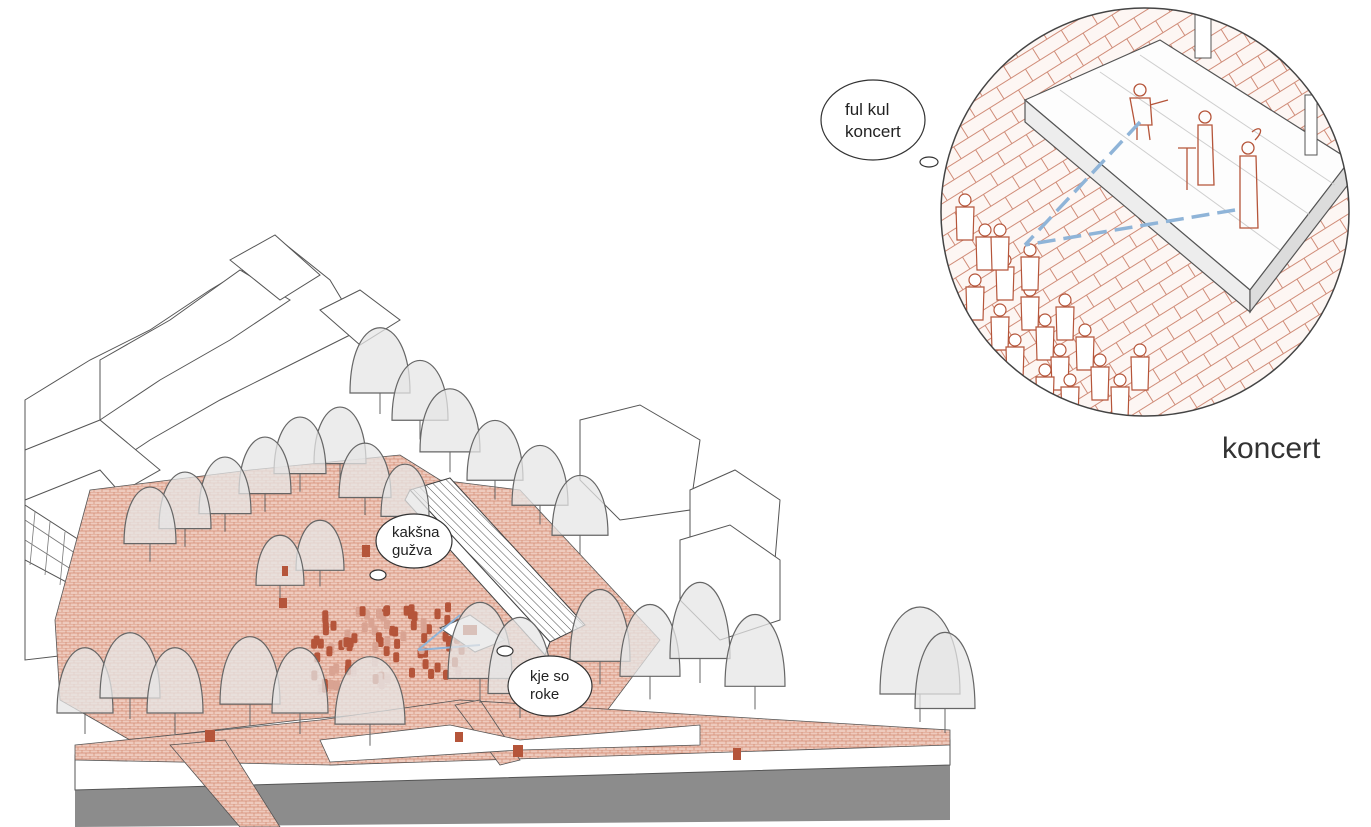 This screenshot has height=827, width=1371. Describe the element at coordinates (549, 676) in the screenshot. I see `speech-bubble-people-line1: kje so` at that location.